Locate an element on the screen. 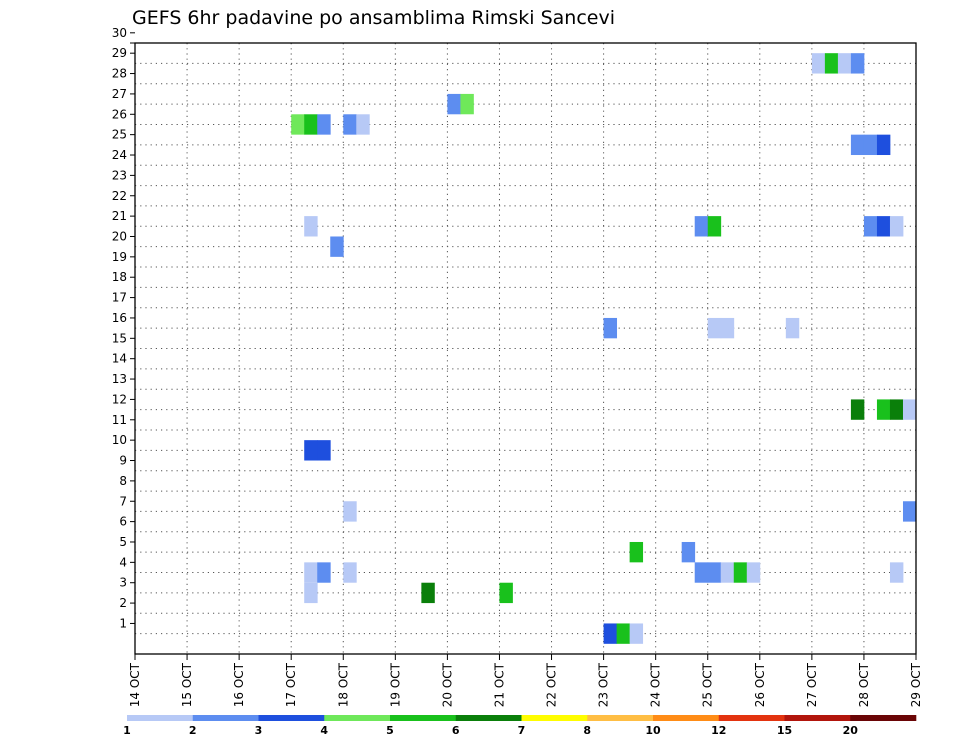  x-tick-label: 15 OCT is located at coordinates (187, 684).